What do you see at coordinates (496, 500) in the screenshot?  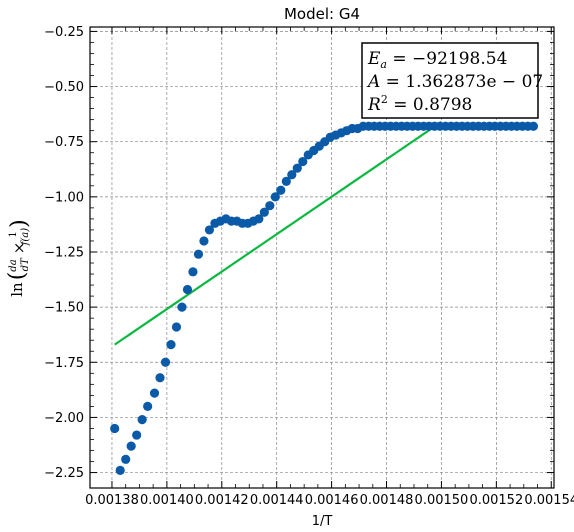 I see `x-tick-label-7: 0.00152` at bounding box center [496, 500].